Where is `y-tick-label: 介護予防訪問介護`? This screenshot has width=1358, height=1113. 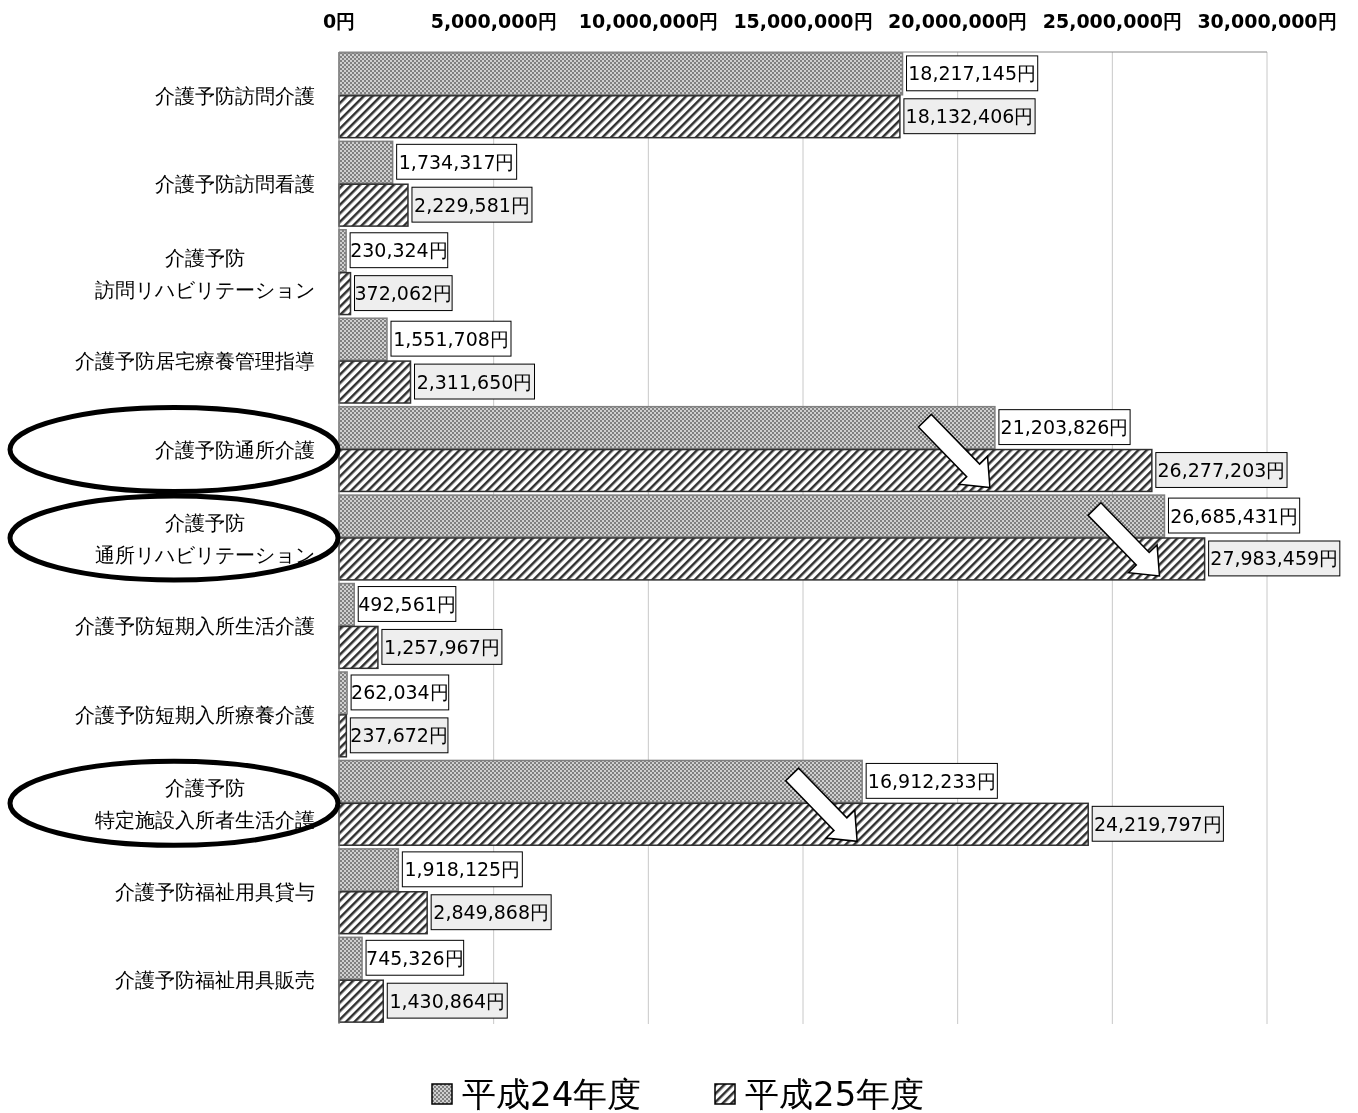
y-tick-label: 介護予防訪問介護 is located at coordinates (235, 95).